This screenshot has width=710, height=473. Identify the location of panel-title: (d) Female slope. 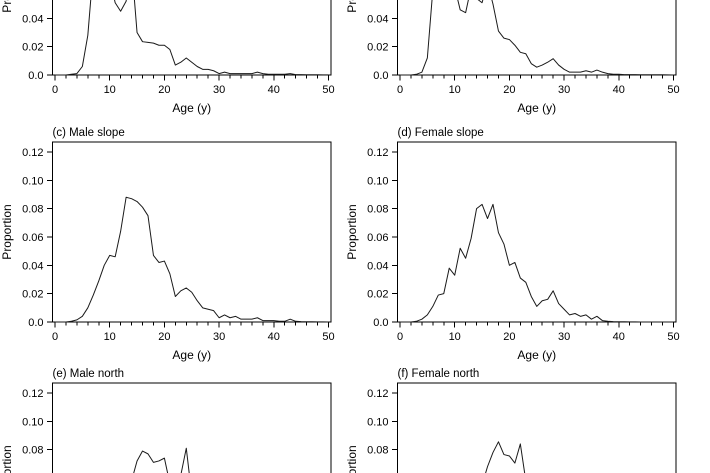
(441, 133).